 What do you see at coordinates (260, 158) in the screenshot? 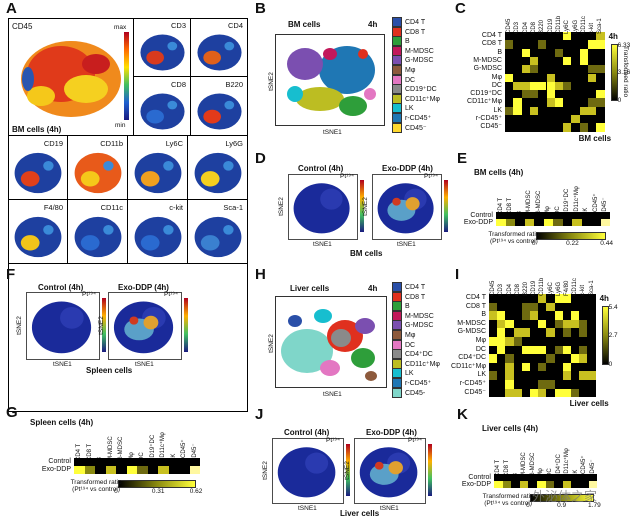
I see `panel-label-d: D` at bounding box center [260, 158].